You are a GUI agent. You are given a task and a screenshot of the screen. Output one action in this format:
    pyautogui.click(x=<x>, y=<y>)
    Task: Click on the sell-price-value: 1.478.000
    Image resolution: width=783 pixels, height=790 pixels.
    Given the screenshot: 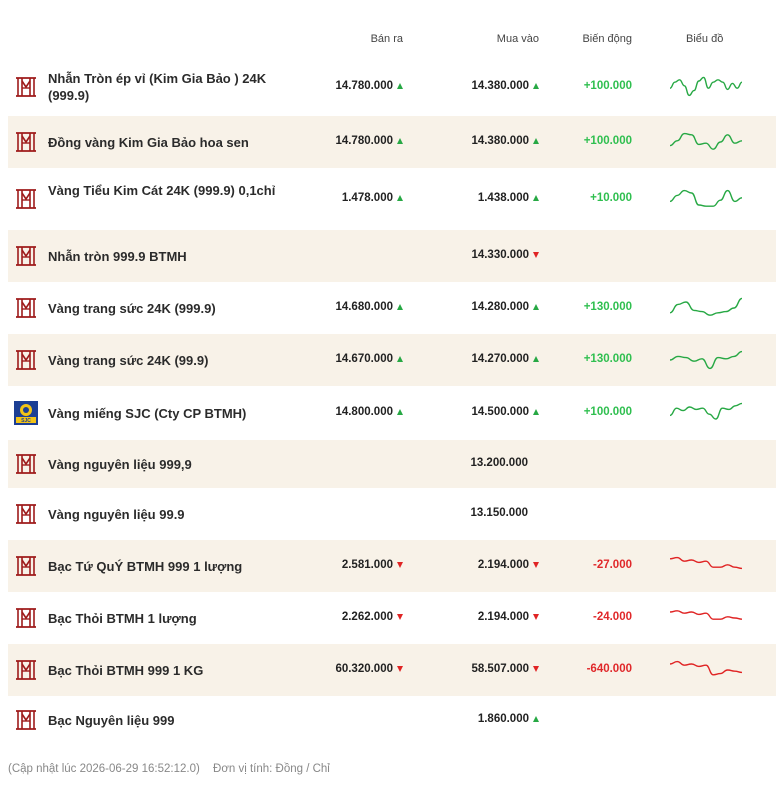 What is the action you would take?
    pyautogui.click(x=367, y=198)
    